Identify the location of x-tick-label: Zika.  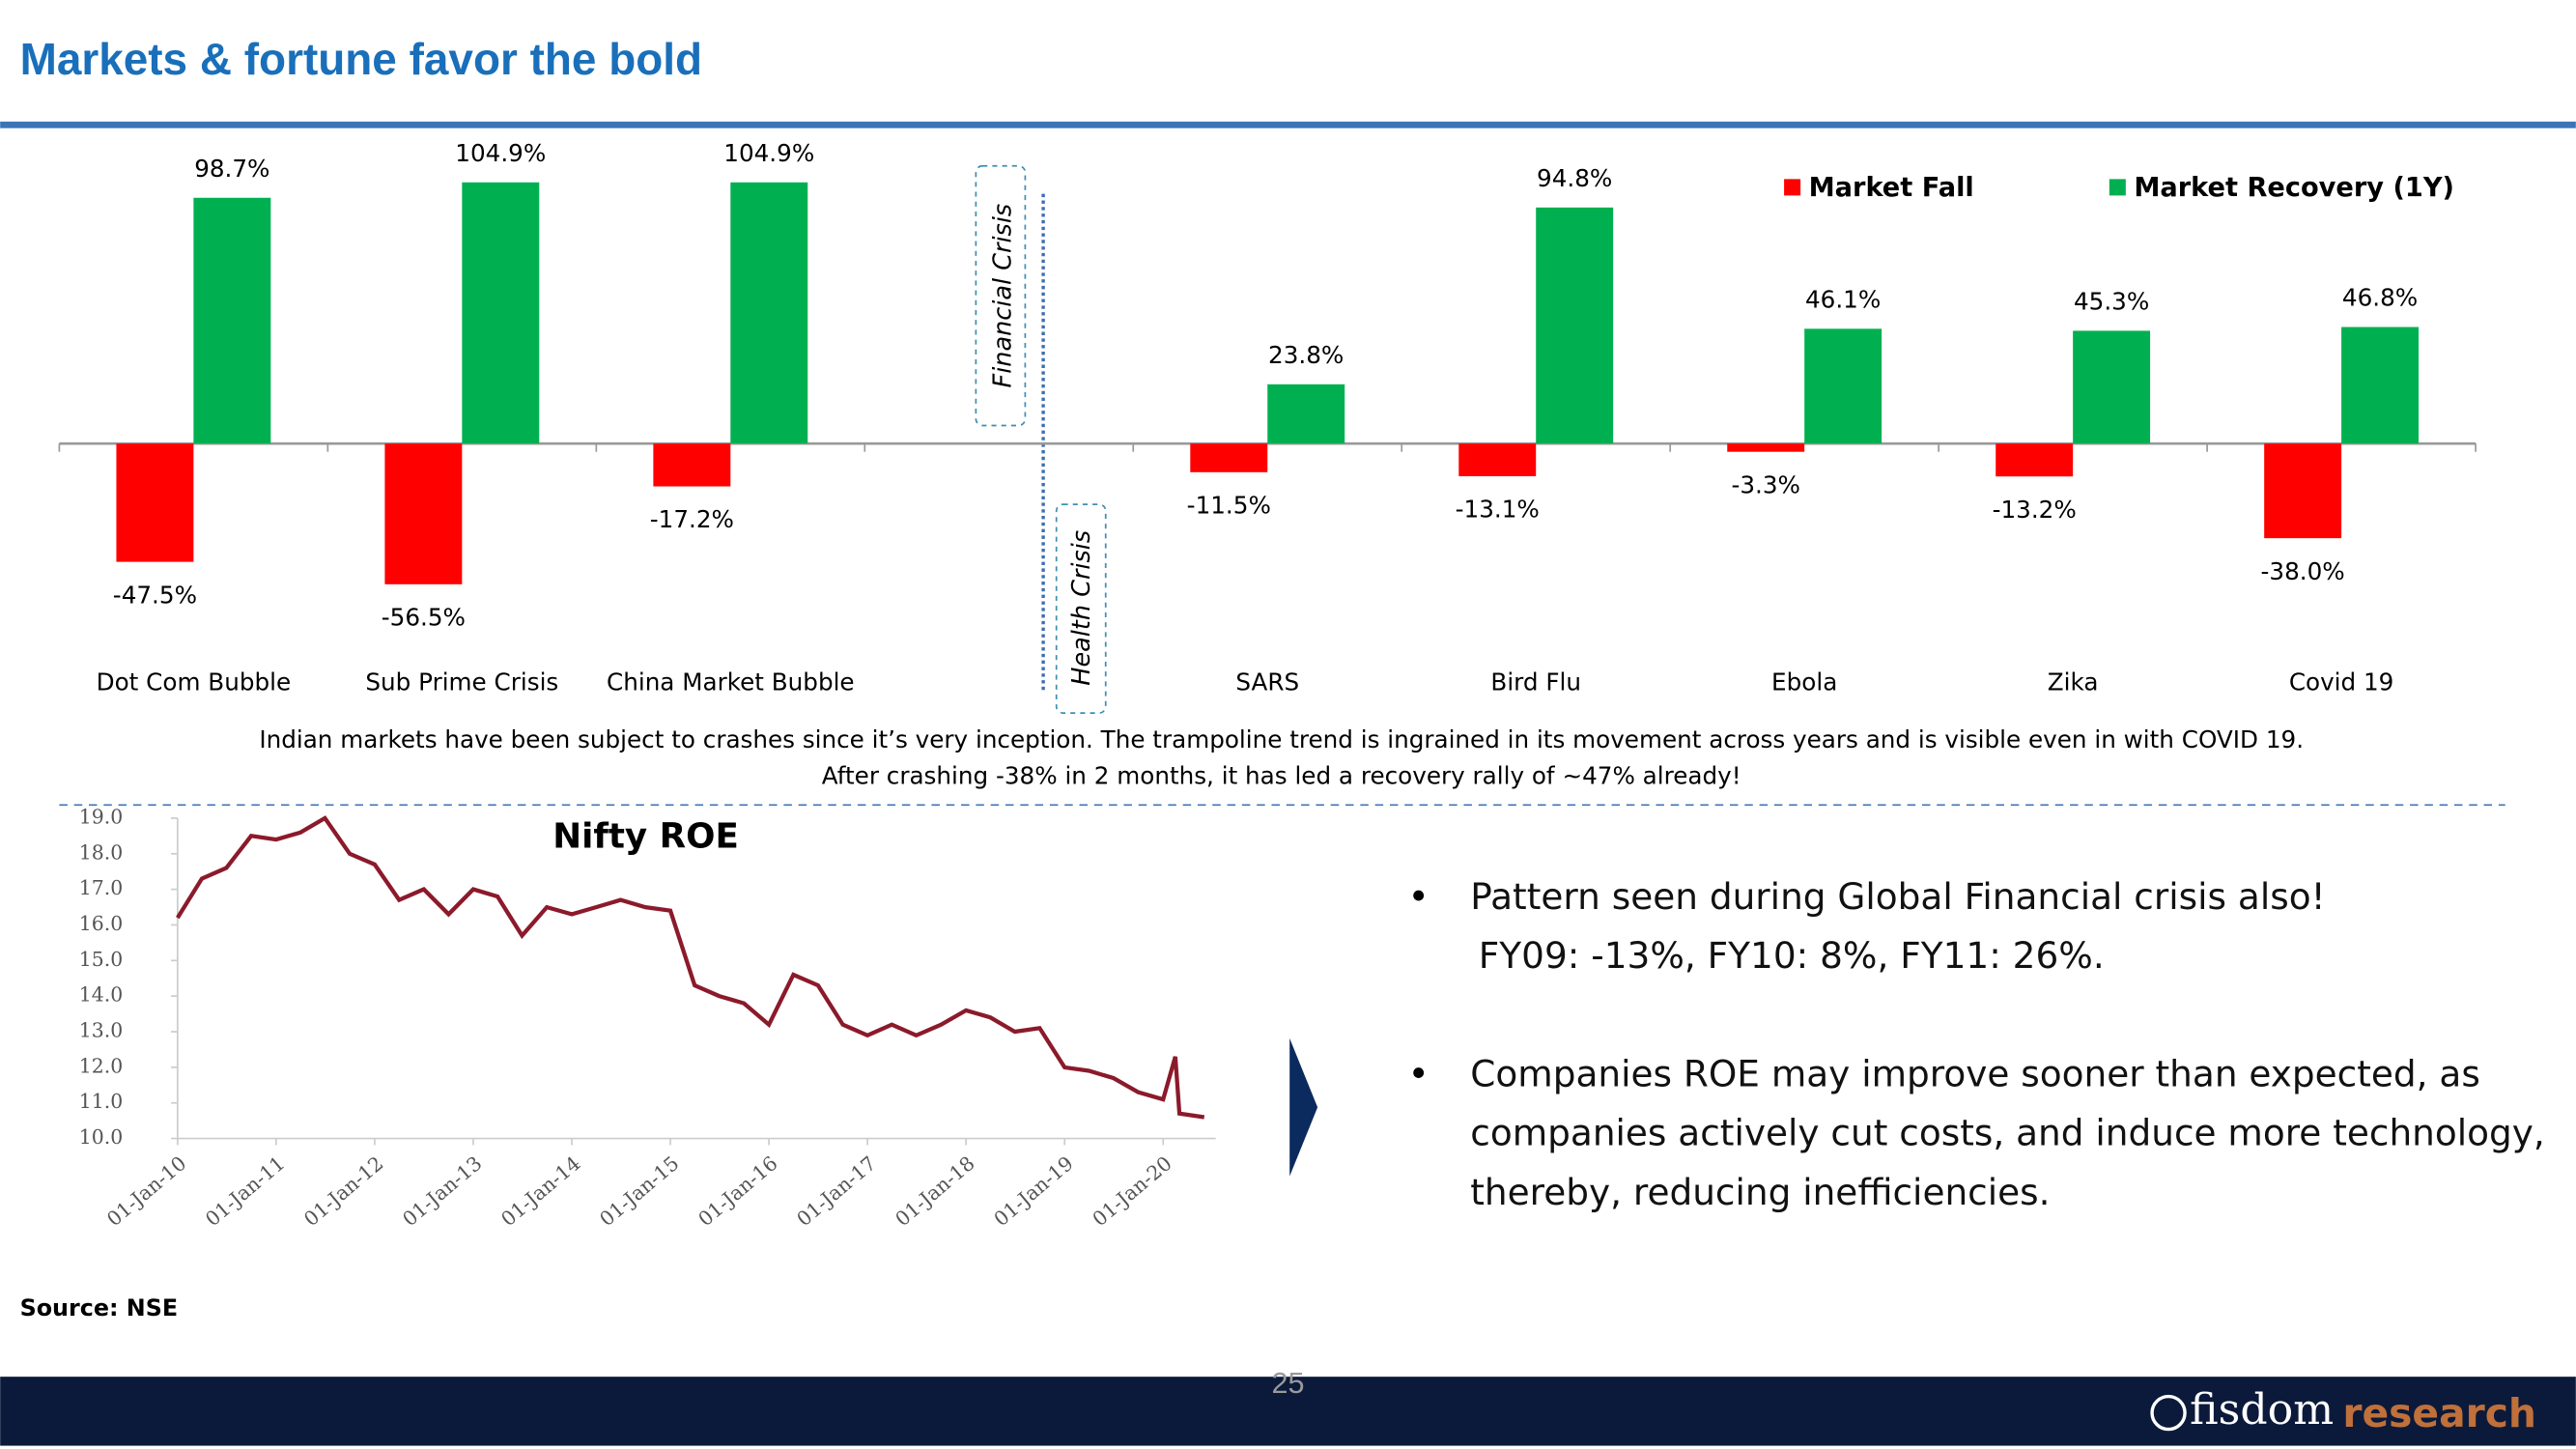
(2073, 682).